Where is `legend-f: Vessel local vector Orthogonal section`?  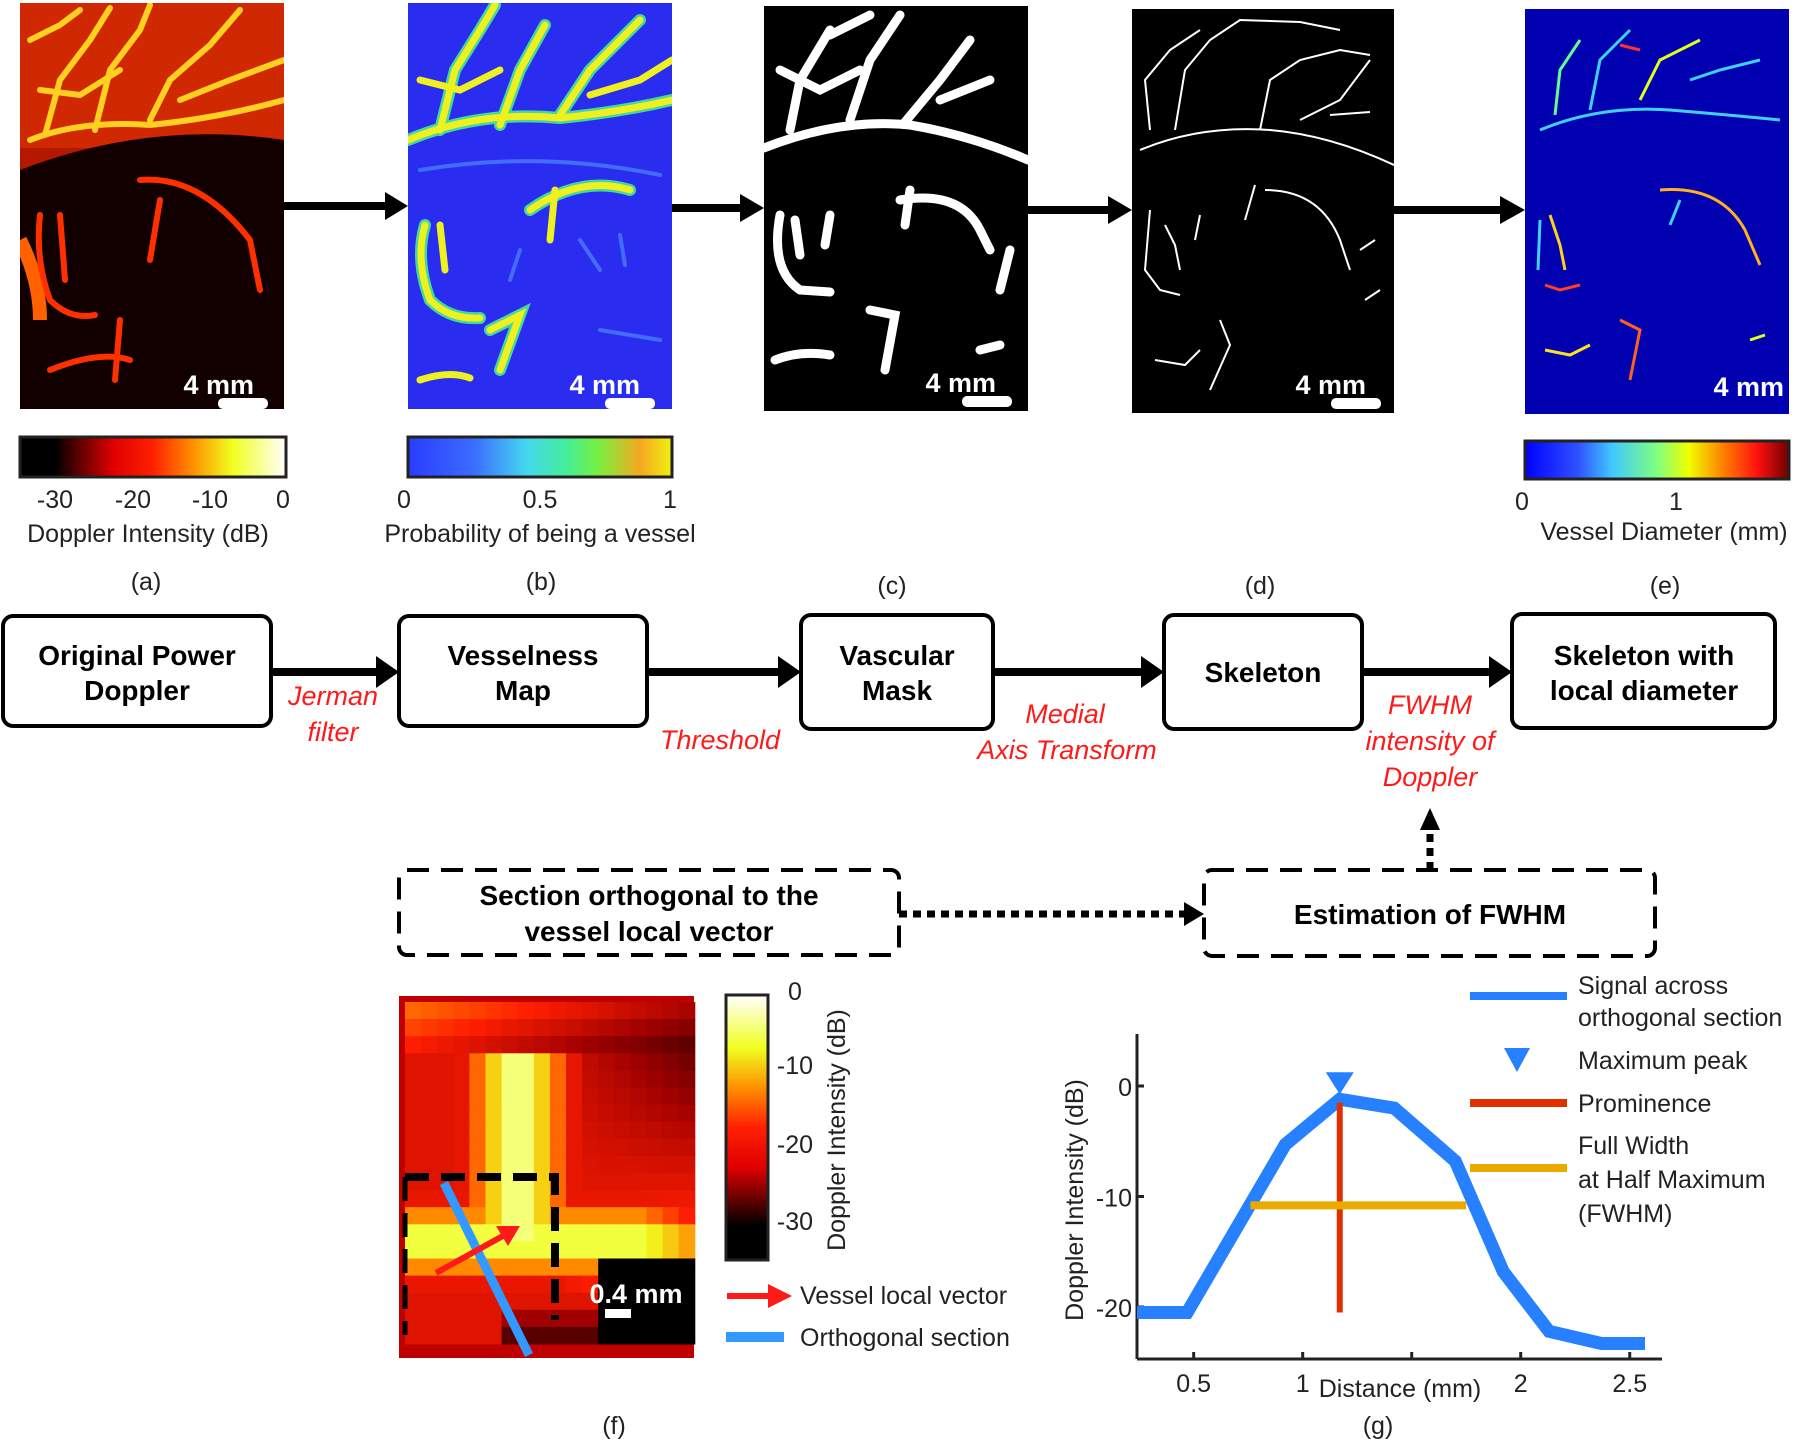
legend-f: Vessel local vector Orthogonal section is located at coordinates (868, 1317).